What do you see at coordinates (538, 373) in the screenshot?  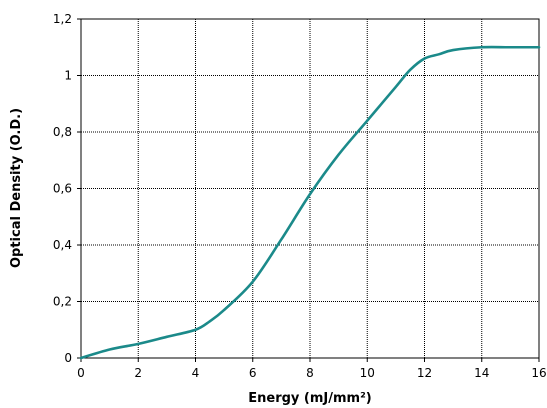 I see `x-tick-label: 16` at bounding box center [538, 373].